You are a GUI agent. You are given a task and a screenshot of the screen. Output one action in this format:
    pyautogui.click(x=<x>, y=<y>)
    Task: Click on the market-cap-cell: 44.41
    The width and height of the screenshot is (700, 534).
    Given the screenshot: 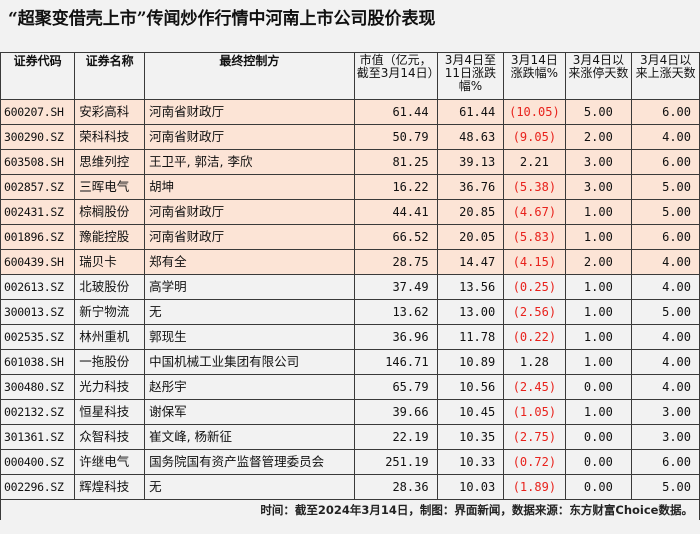 What is the action you would take?
    pyautogui.click(x=395, y=212)
    